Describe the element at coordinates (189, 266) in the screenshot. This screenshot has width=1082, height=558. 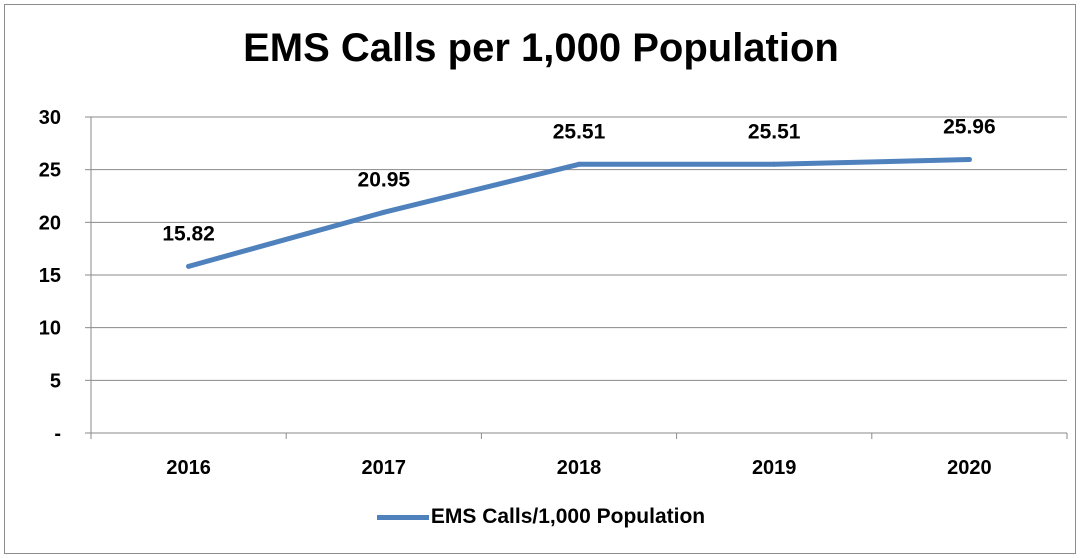
I see `data-point-2016` at that location.